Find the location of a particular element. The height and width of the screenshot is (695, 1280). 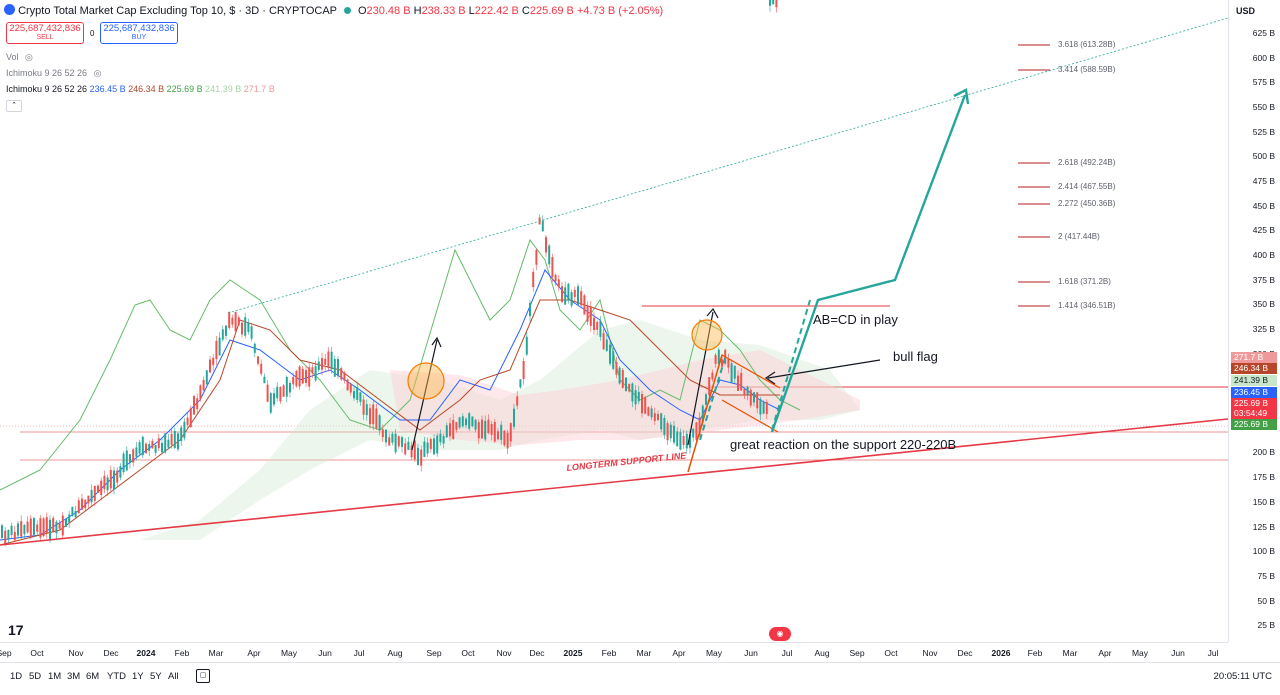

range-button-1m: 1M is located at coordinates (55, 676).